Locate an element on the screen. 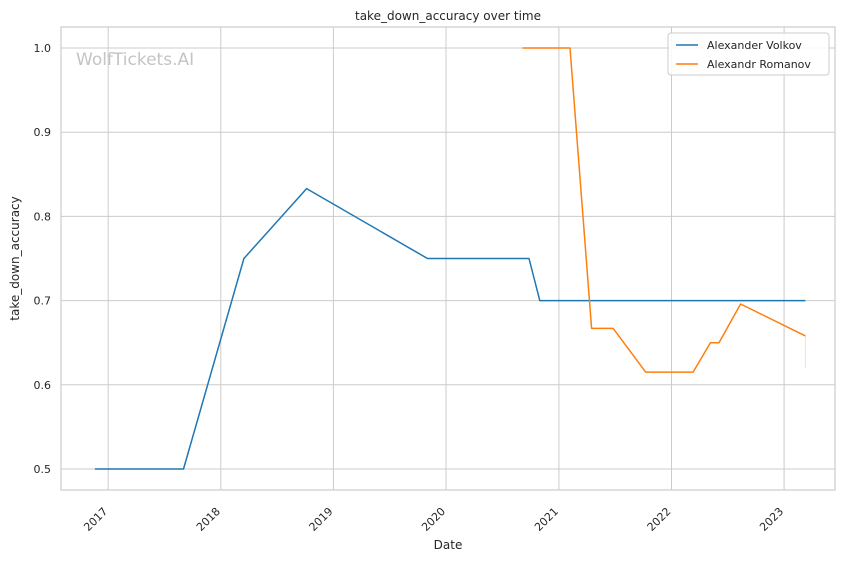 This screenshot has width=844, height=561. legend: Alexander Volkov Alexandr Romanov is located at coordinates (748, 54).